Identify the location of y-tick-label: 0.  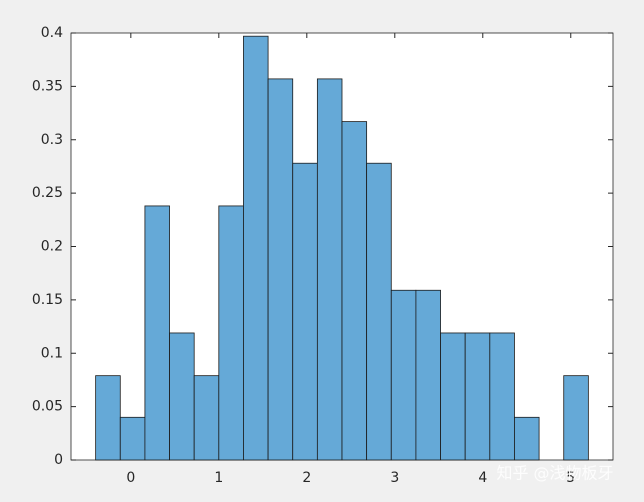
(58, 460).